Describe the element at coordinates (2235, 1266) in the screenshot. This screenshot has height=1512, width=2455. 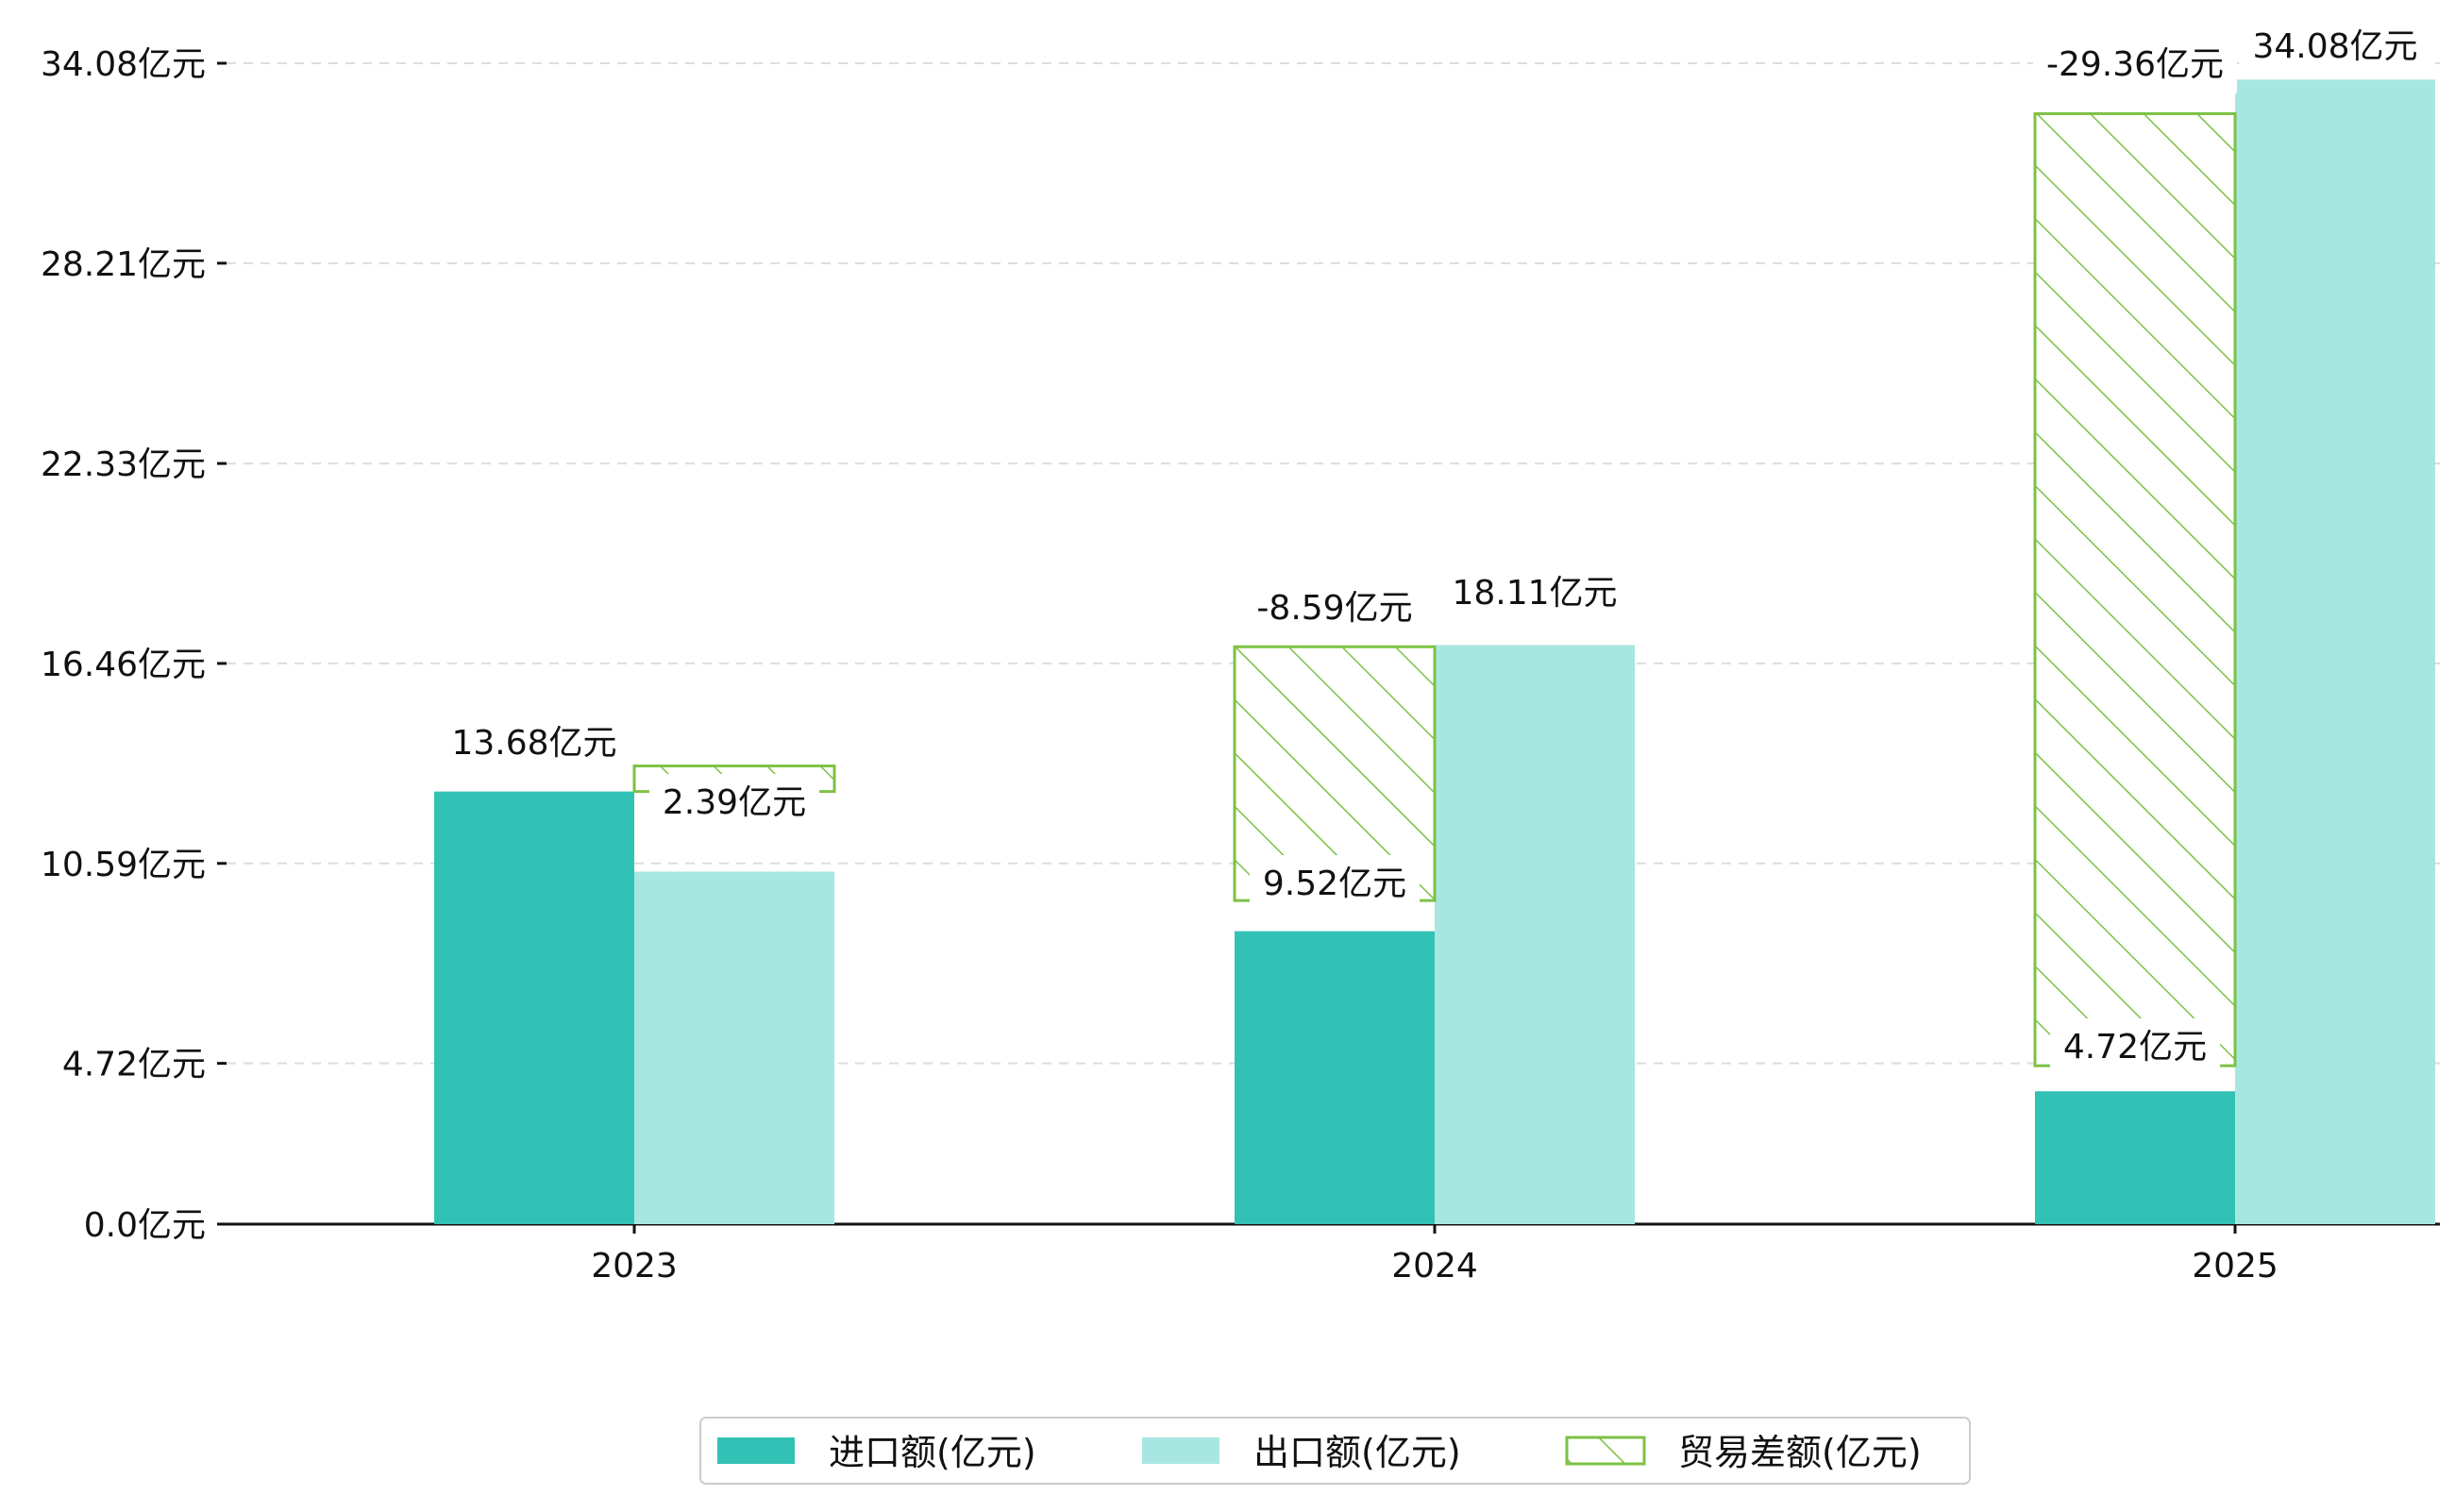
I see `x-tick-label: 2025` at that location.